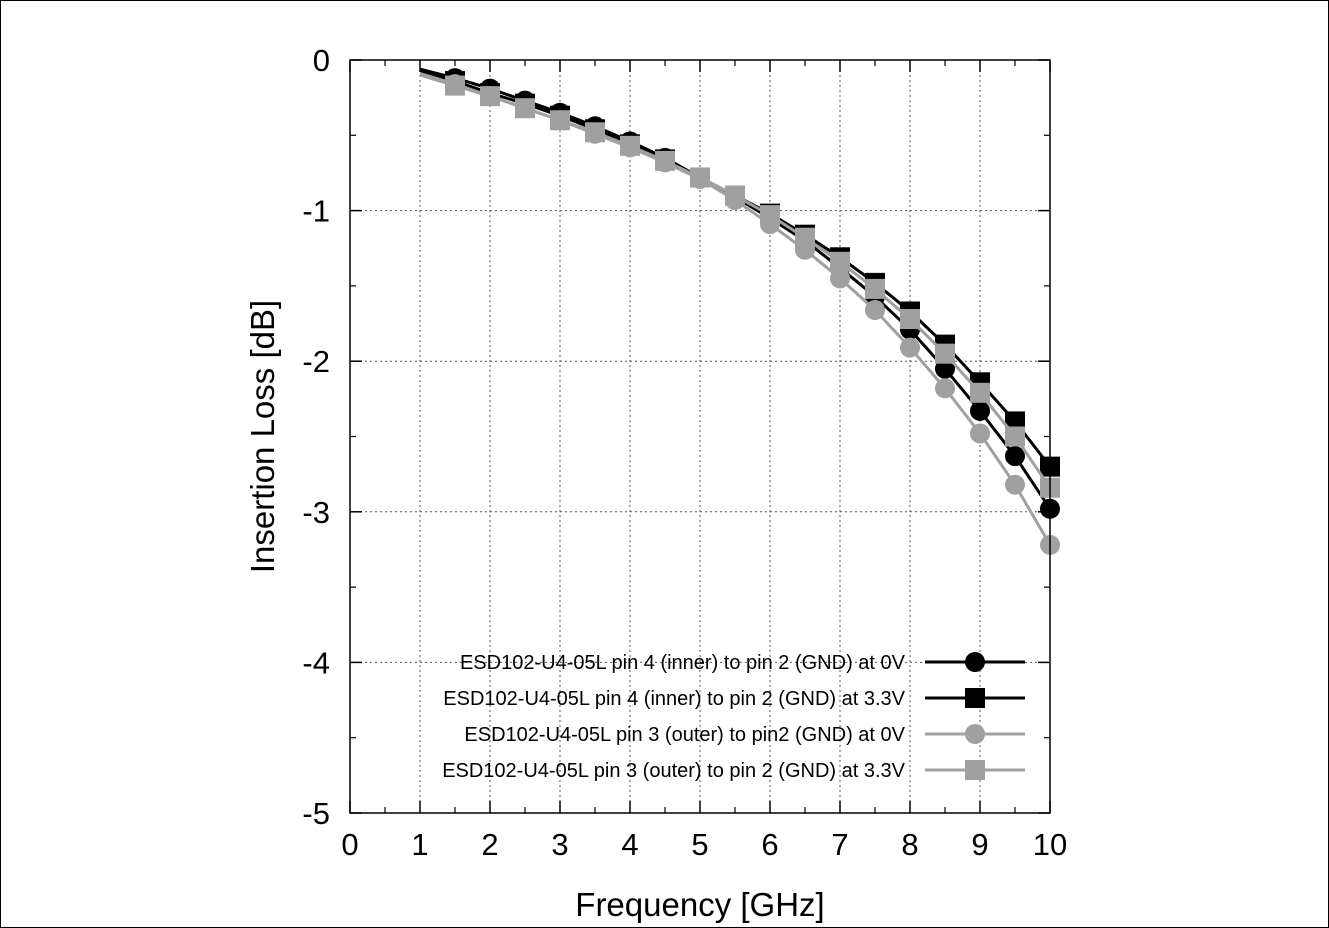 The image size is (1329, 928). What do you see at coordinates (699, 904) in the screenshot?
I see `x-axis-title: Frequency [GHz]` at bounding box center [699, 904].